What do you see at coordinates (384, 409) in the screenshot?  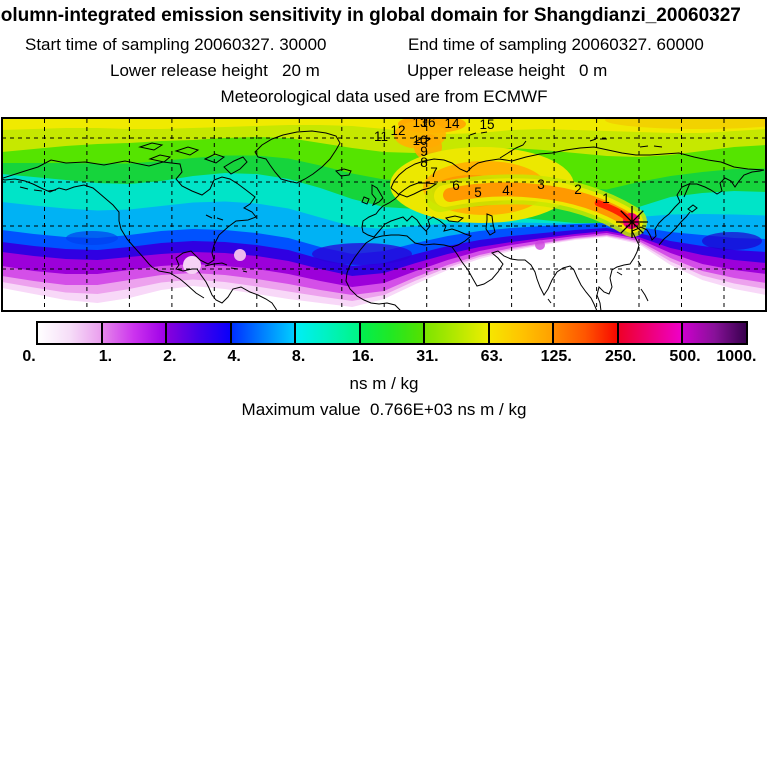 I see `max-value-label: Maximum value 0.766E+03 ns m / kg` at bounding box center [384, 409].